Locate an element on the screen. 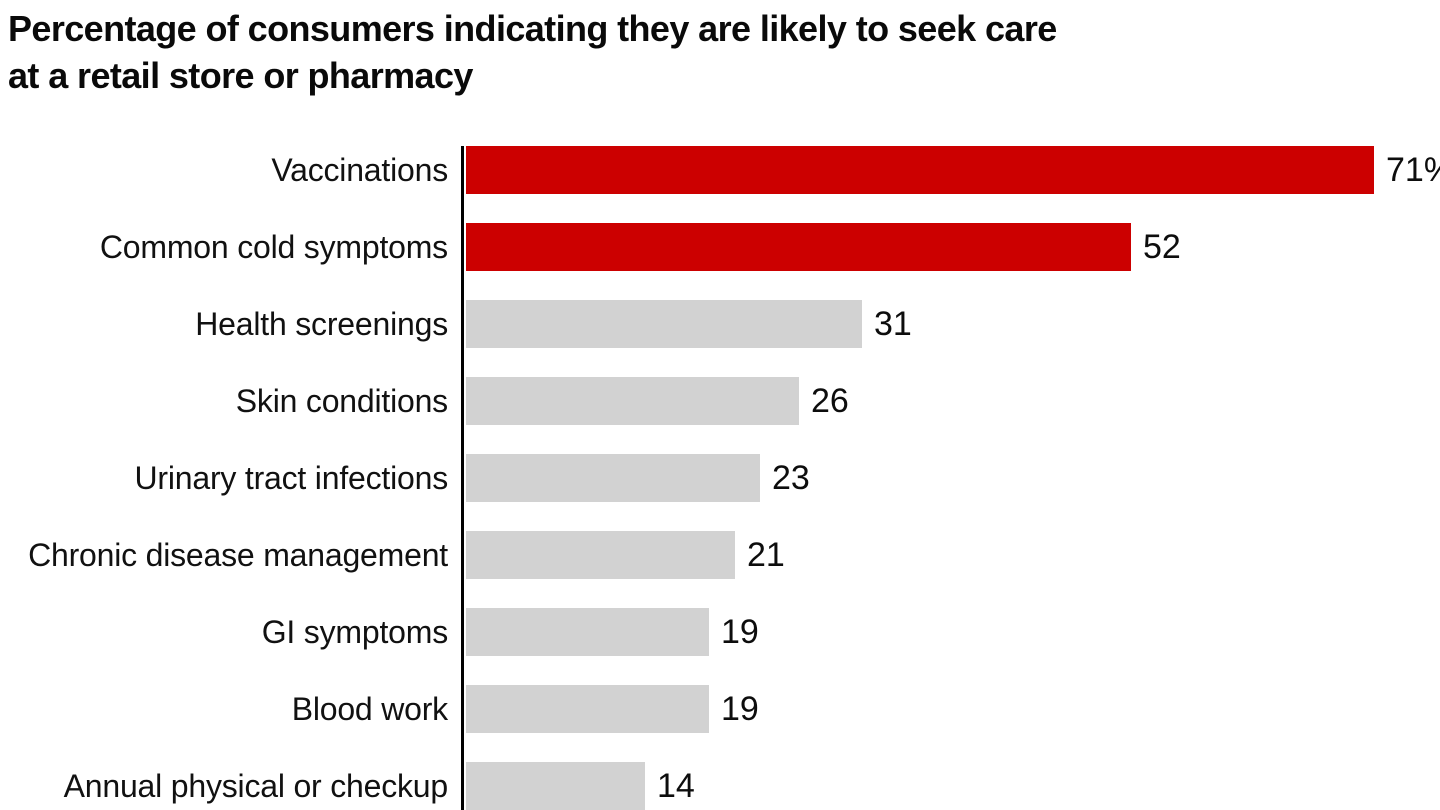 This screenshot has height=810, width=1440. category-label: Annual physical or checkup is located at coordinates (256, 785).